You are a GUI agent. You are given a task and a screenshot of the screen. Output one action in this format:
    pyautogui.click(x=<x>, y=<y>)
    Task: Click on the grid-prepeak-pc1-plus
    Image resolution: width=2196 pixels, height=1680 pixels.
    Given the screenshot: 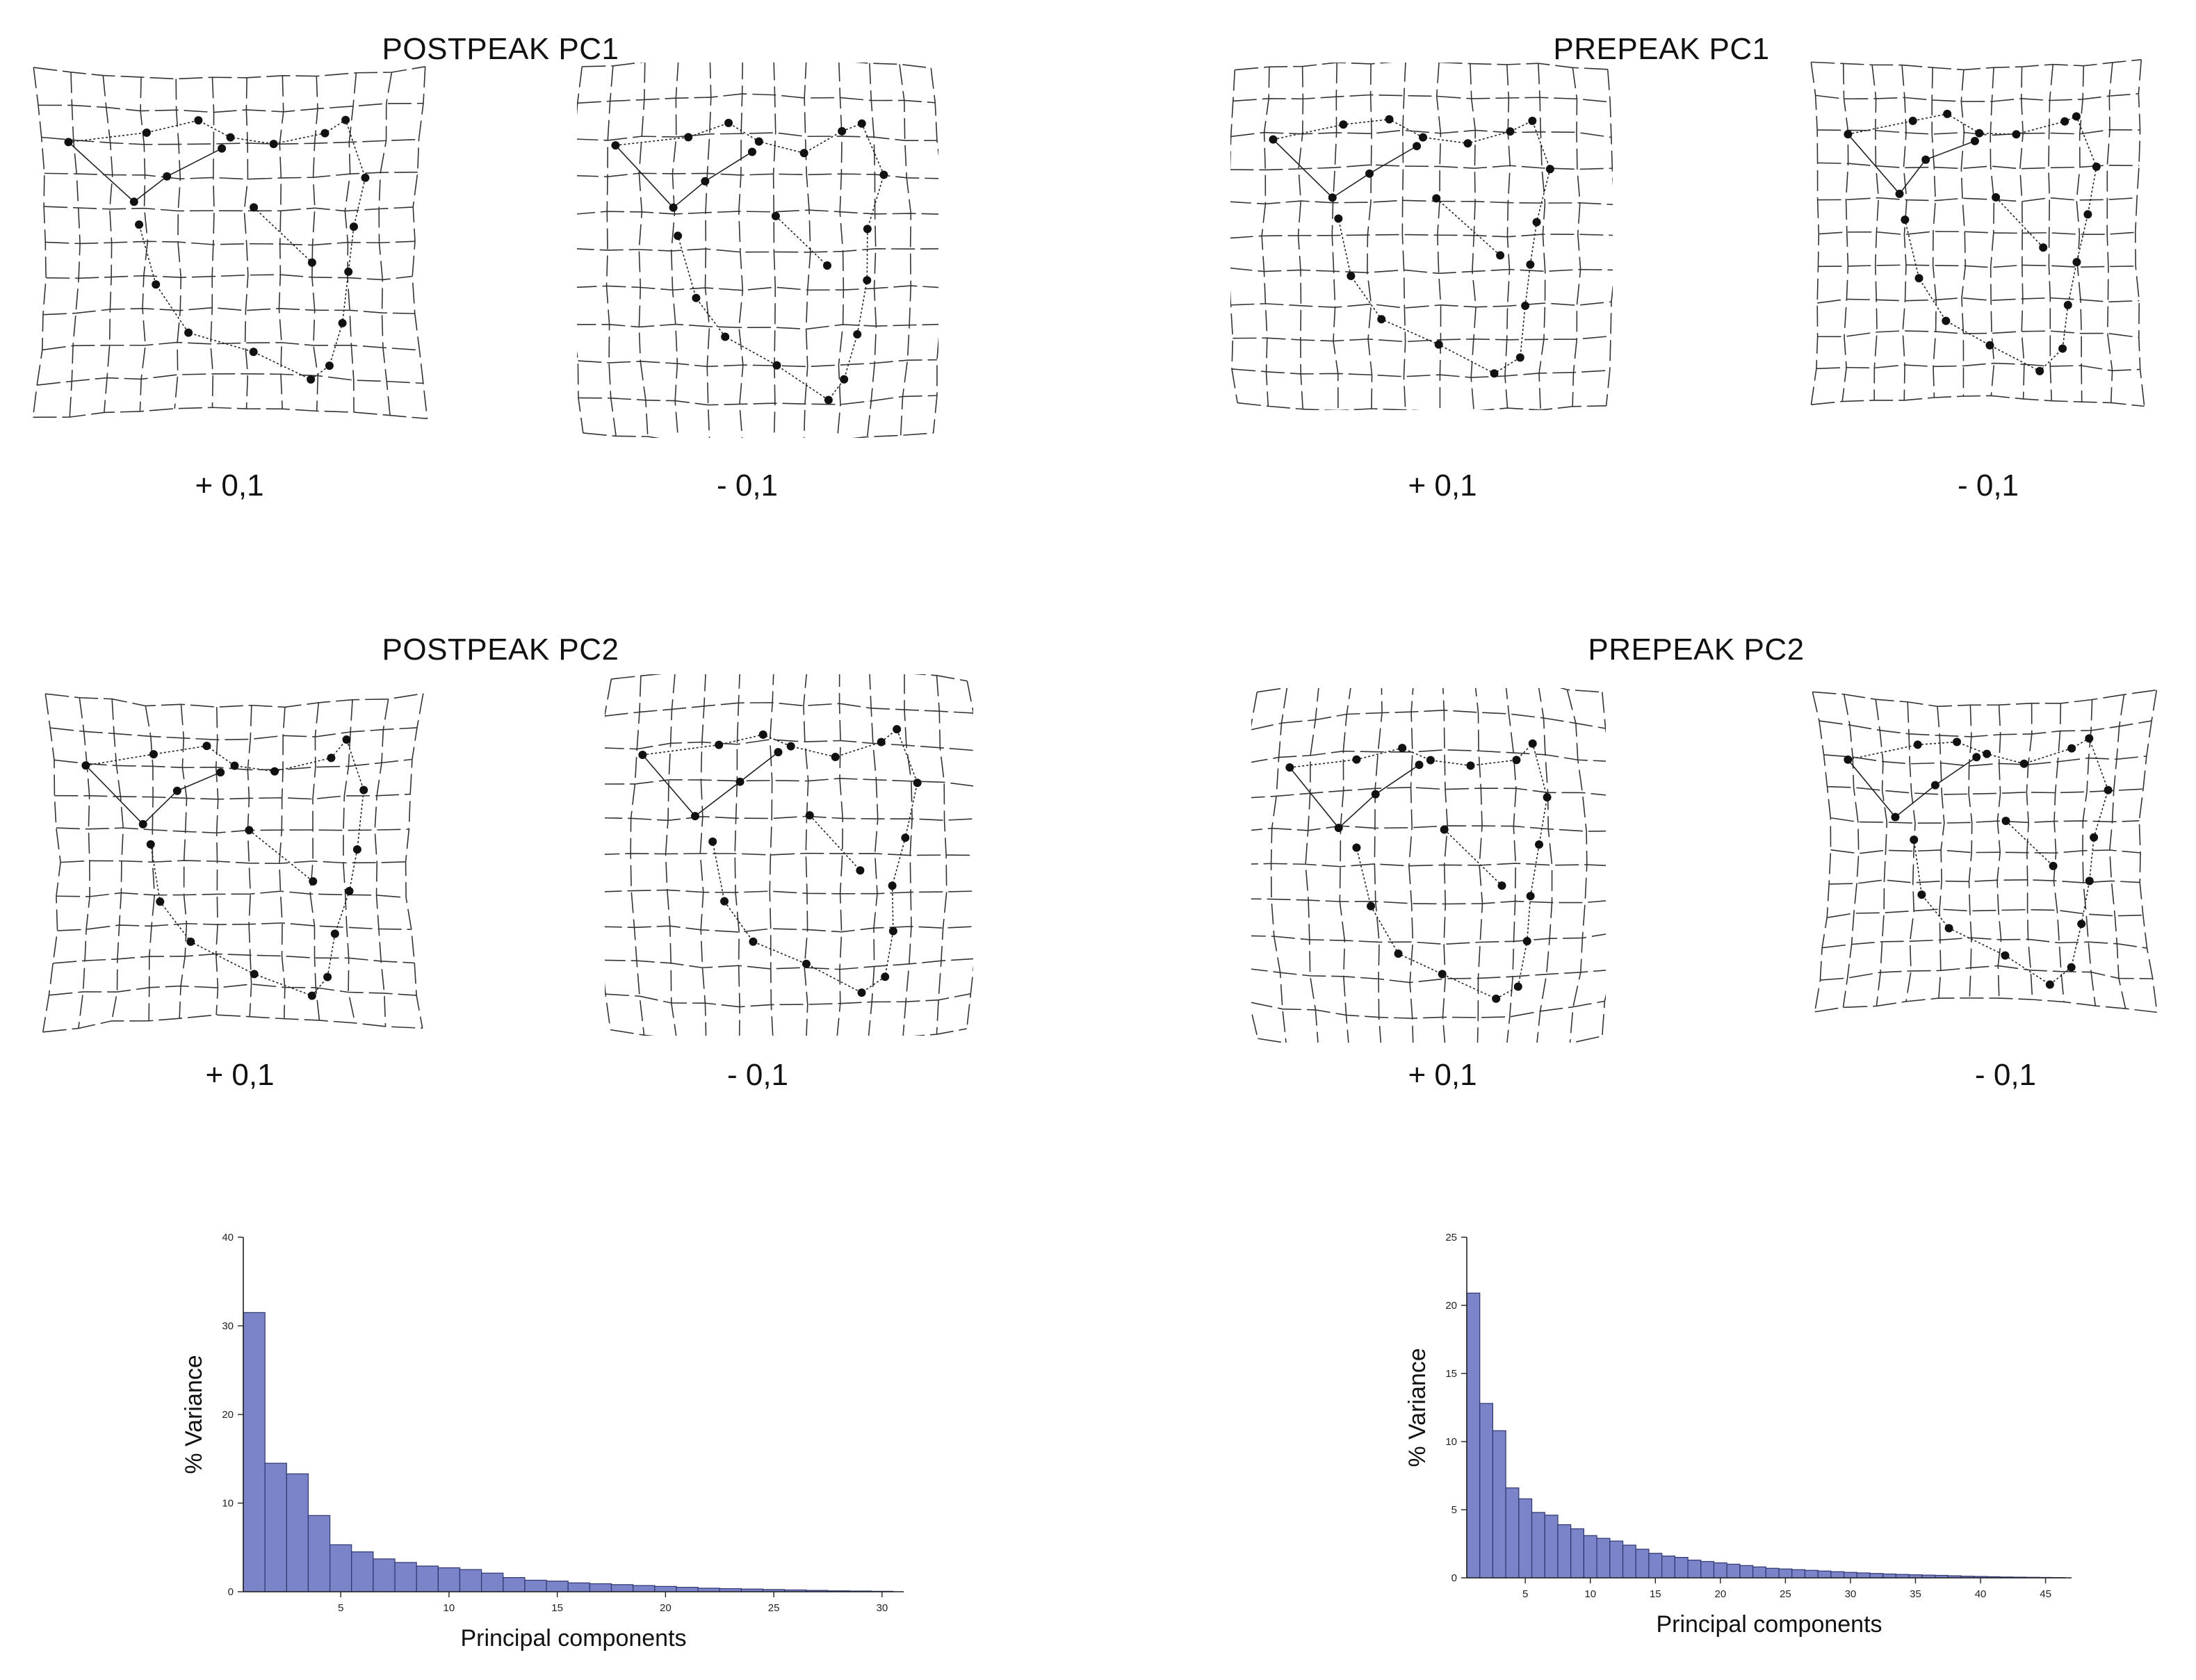 What is the action you would take?
    pyautogui.click(x=1422, y=236)
    